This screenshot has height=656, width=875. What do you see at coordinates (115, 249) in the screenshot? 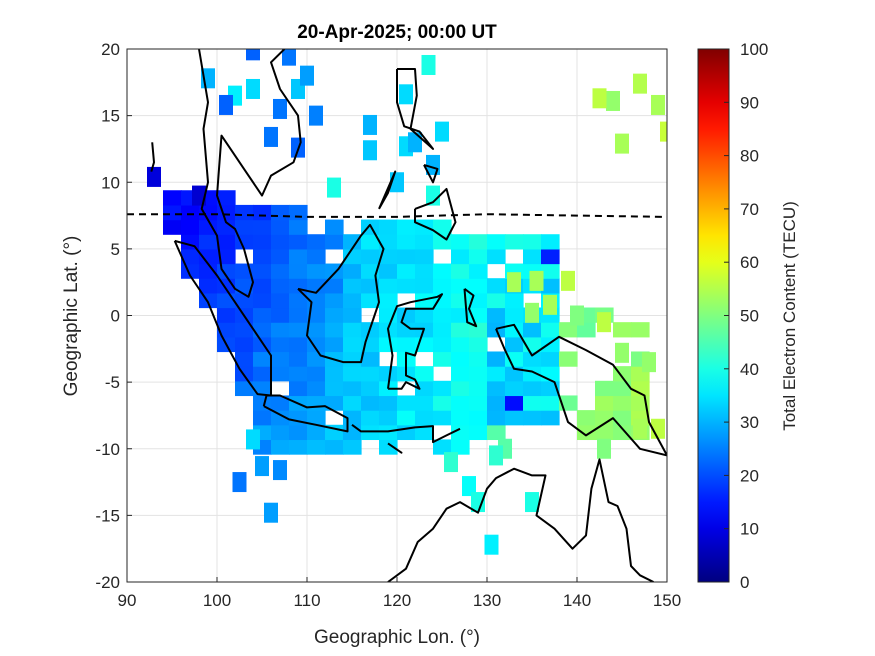
I see `y-tick-label: 5` at bounding box center [115, 249].